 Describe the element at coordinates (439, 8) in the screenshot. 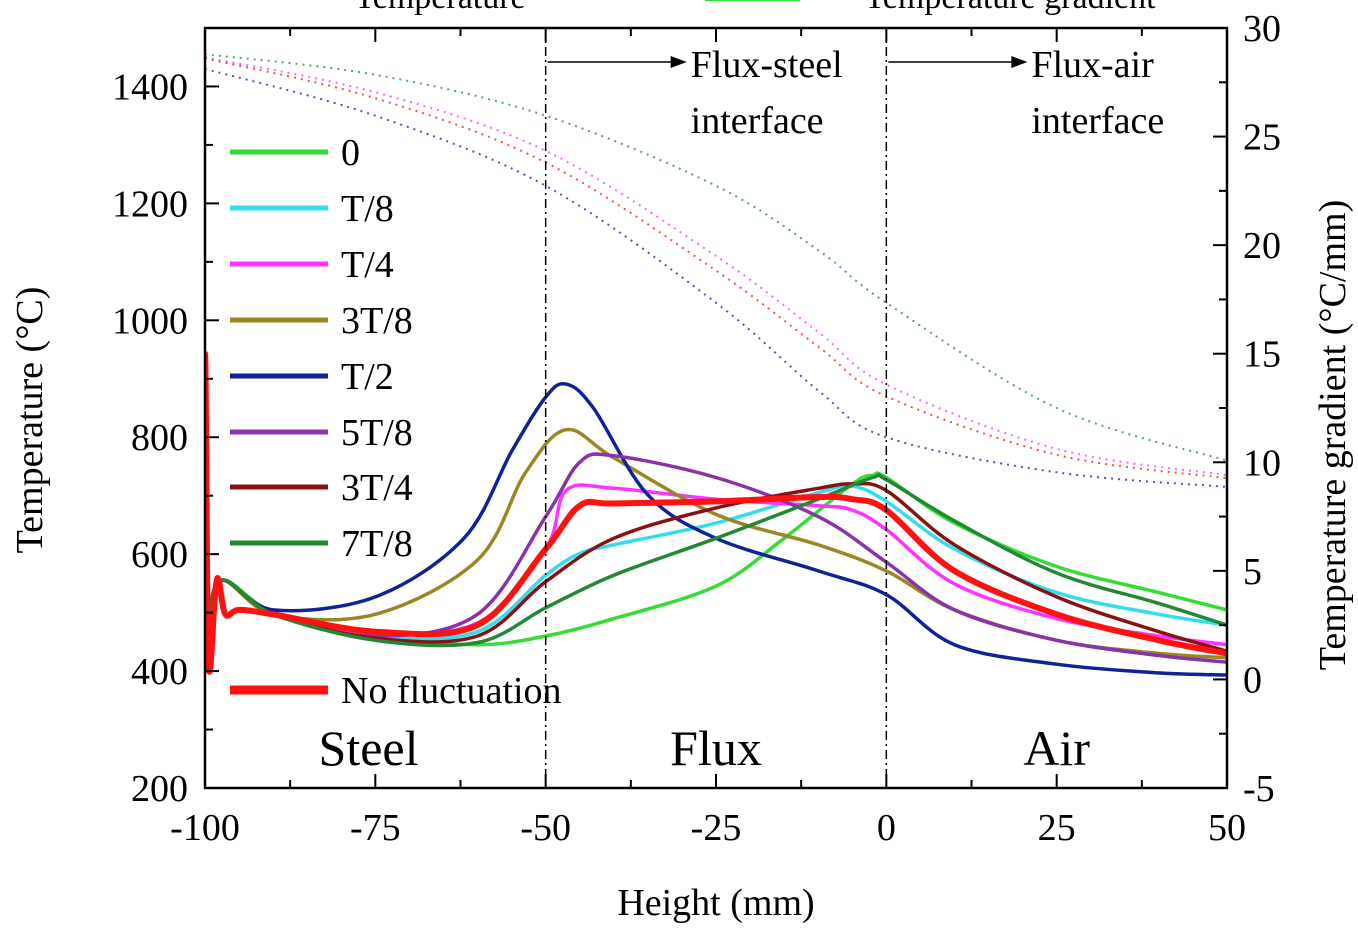

I see `header-temperature-label: Temperature` at that location.